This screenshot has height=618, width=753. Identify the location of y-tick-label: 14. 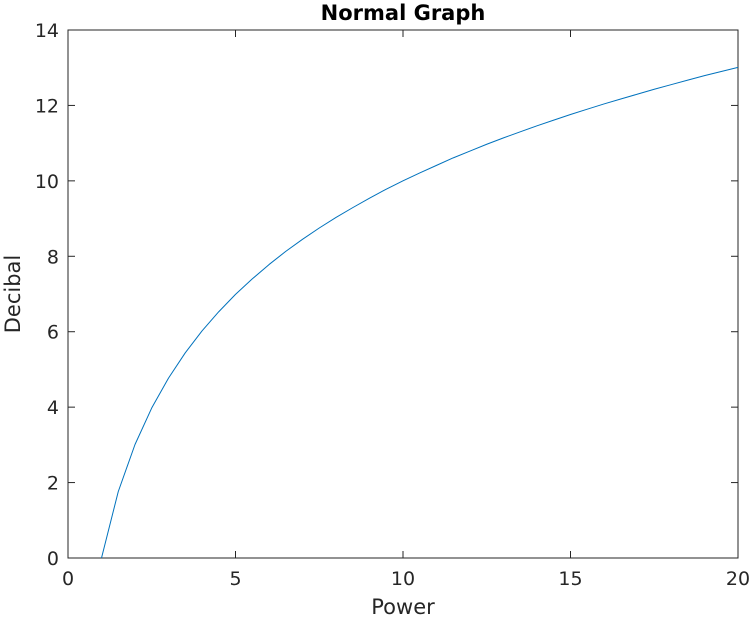
(47, 31).